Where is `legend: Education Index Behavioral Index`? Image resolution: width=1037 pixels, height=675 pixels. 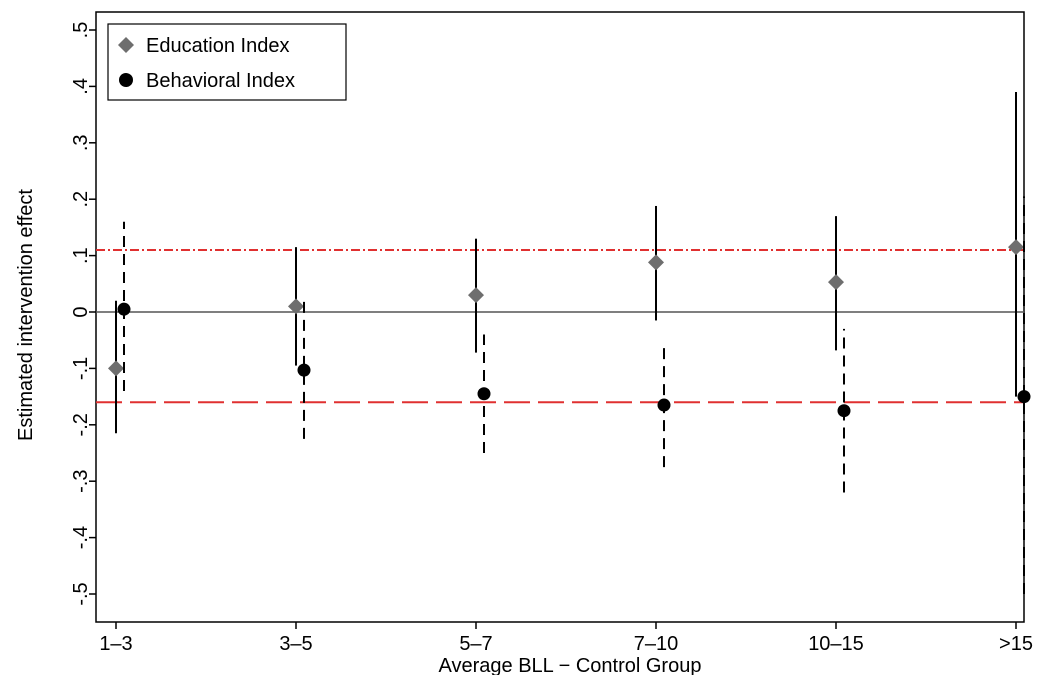 legend: Education Index Behavioral Index is located at coordinates (227, 62).